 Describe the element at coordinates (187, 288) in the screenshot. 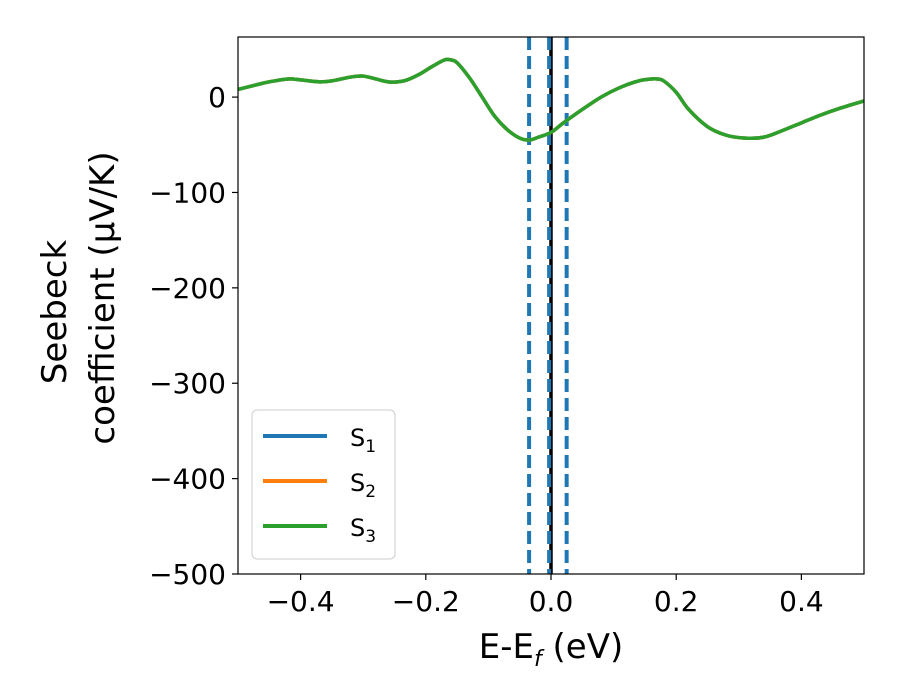

I see `y-tick-label: −200` at that location.